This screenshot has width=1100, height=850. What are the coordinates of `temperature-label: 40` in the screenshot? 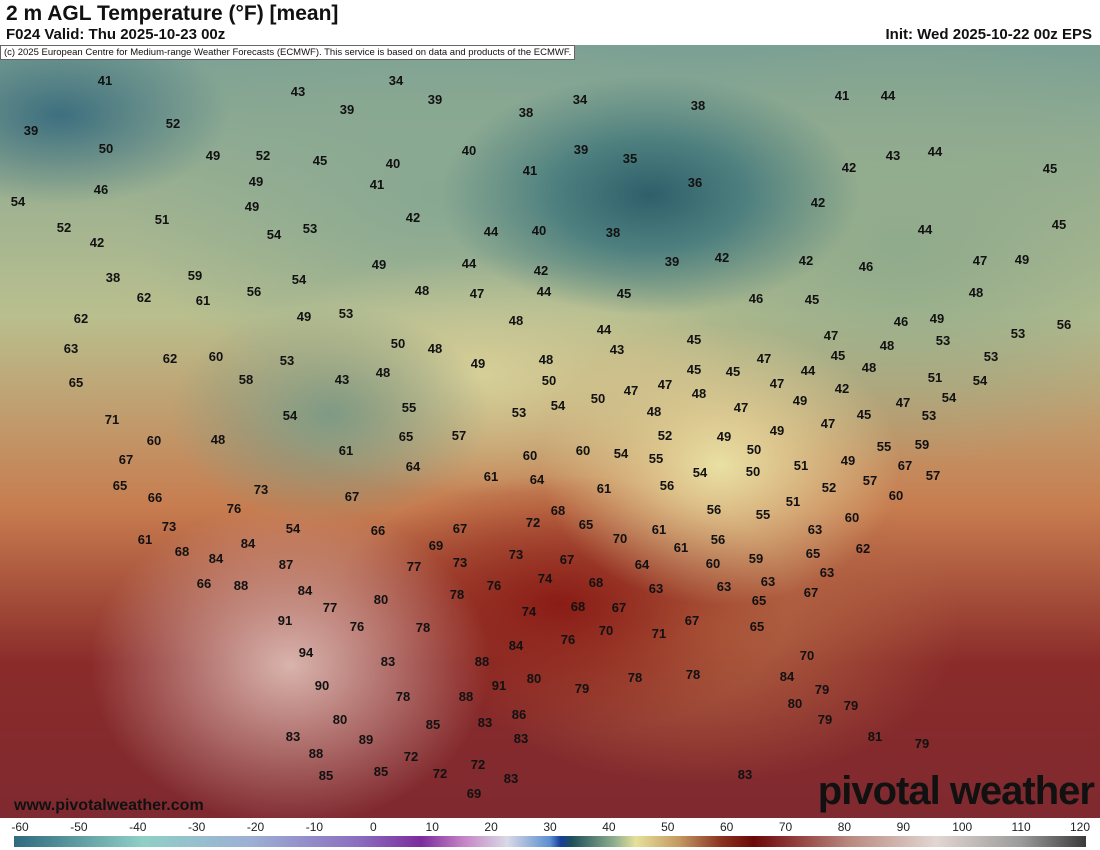 It's located at (393, 163).